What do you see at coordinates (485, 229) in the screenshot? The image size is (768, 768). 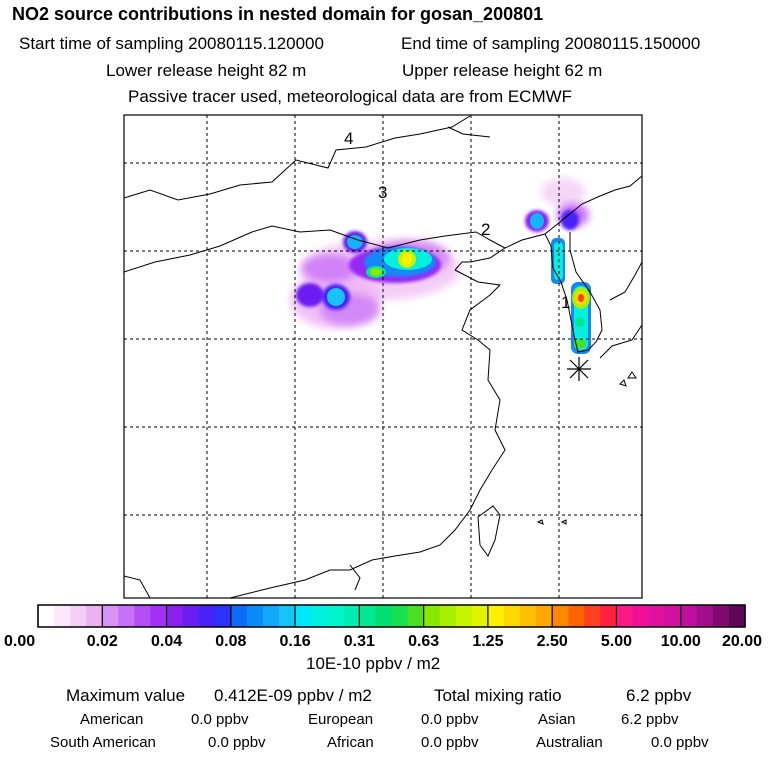 I see `region-label-2: 2` at bounding box center [485, 229].